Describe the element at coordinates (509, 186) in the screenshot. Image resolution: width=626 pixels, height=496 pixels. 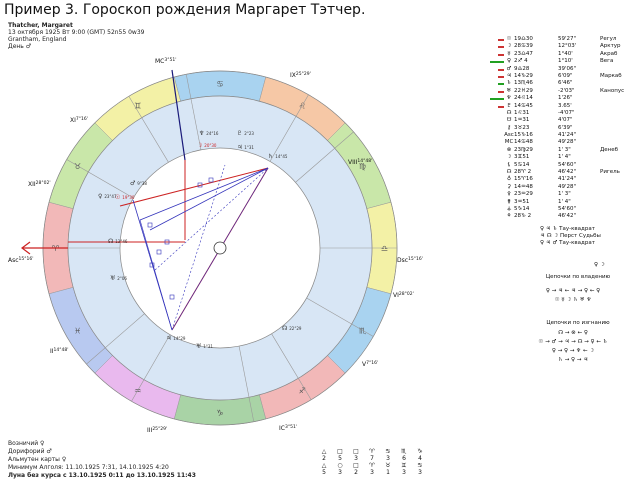
I see `planet-glyph-icon: ⚳` at that location.